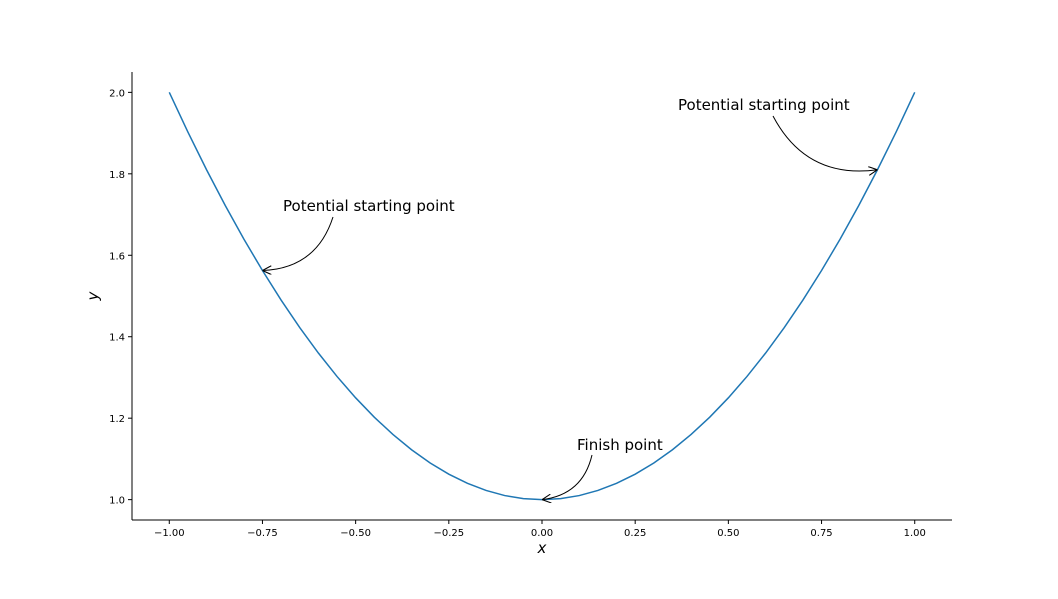 The image size is (1058, 599). I want to click on y-tick-label: 2.0, so click(117, 93).